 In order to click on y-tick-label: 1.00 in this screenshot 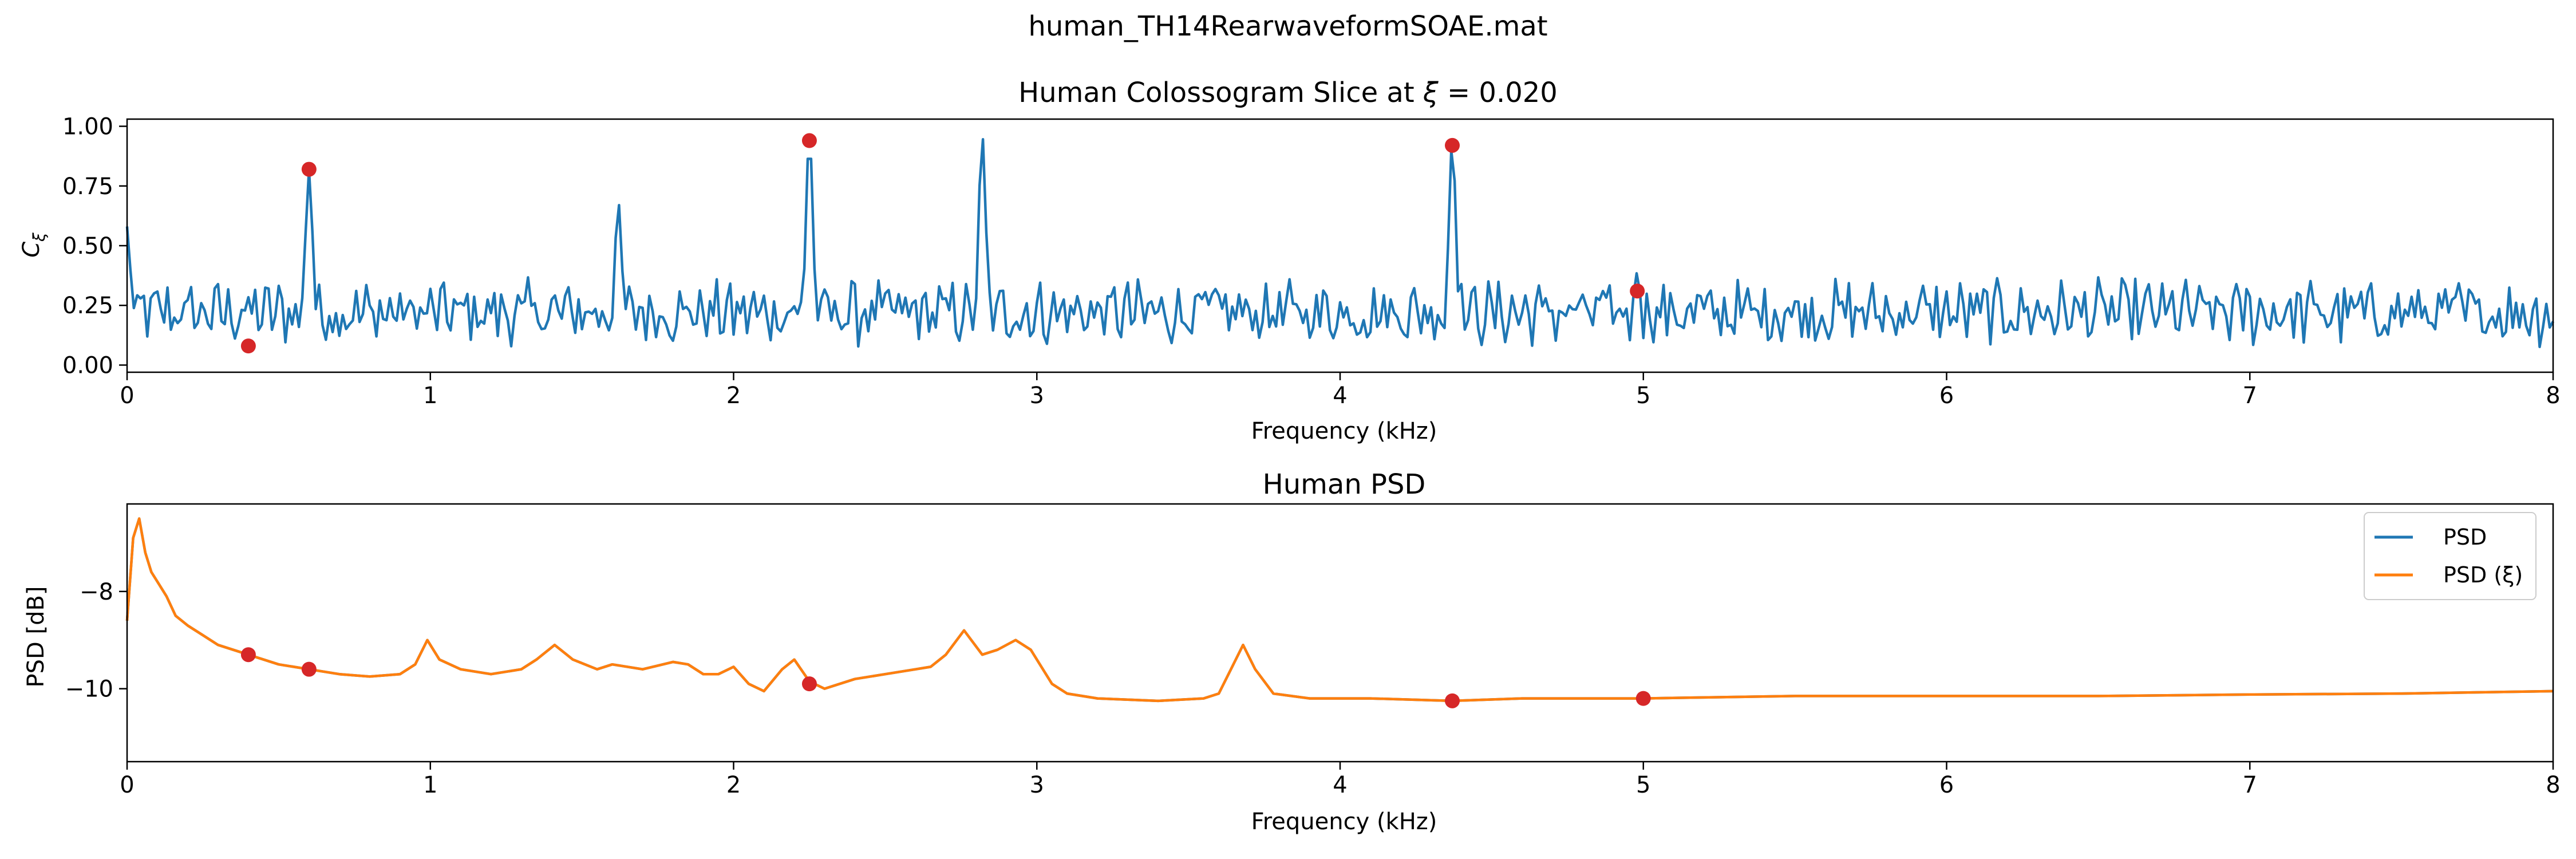, I will do `click(87, 127)`.